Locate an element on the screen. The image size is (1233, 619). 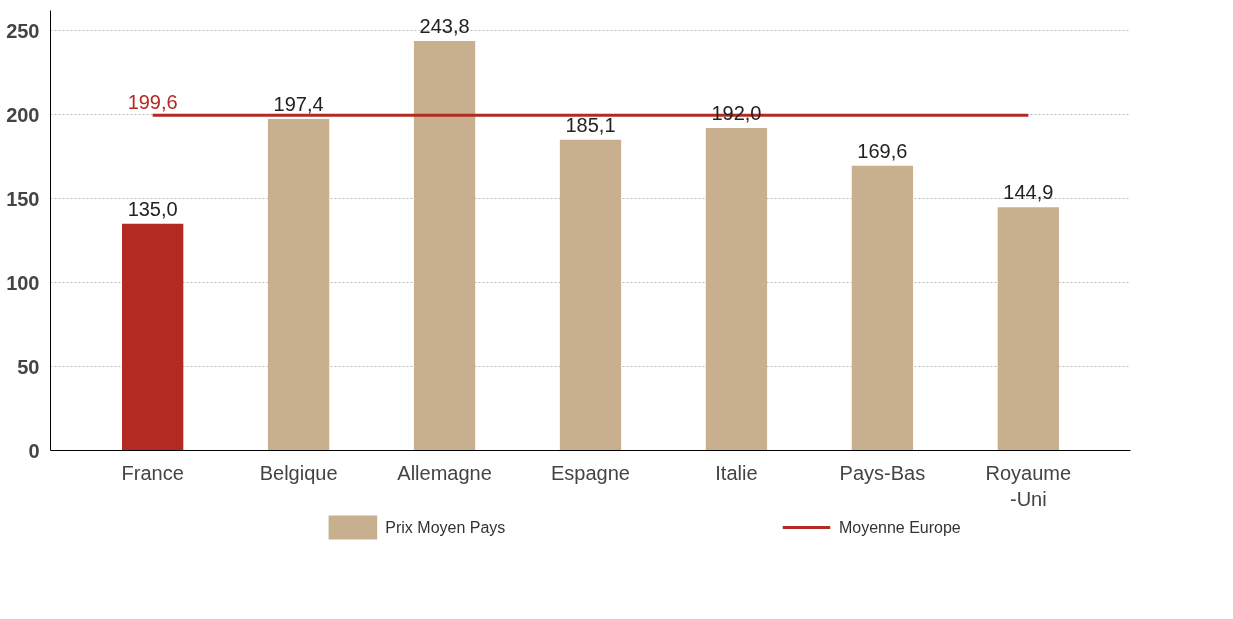
x-tick-label: Allemagne is located at coordinates (444, 472).